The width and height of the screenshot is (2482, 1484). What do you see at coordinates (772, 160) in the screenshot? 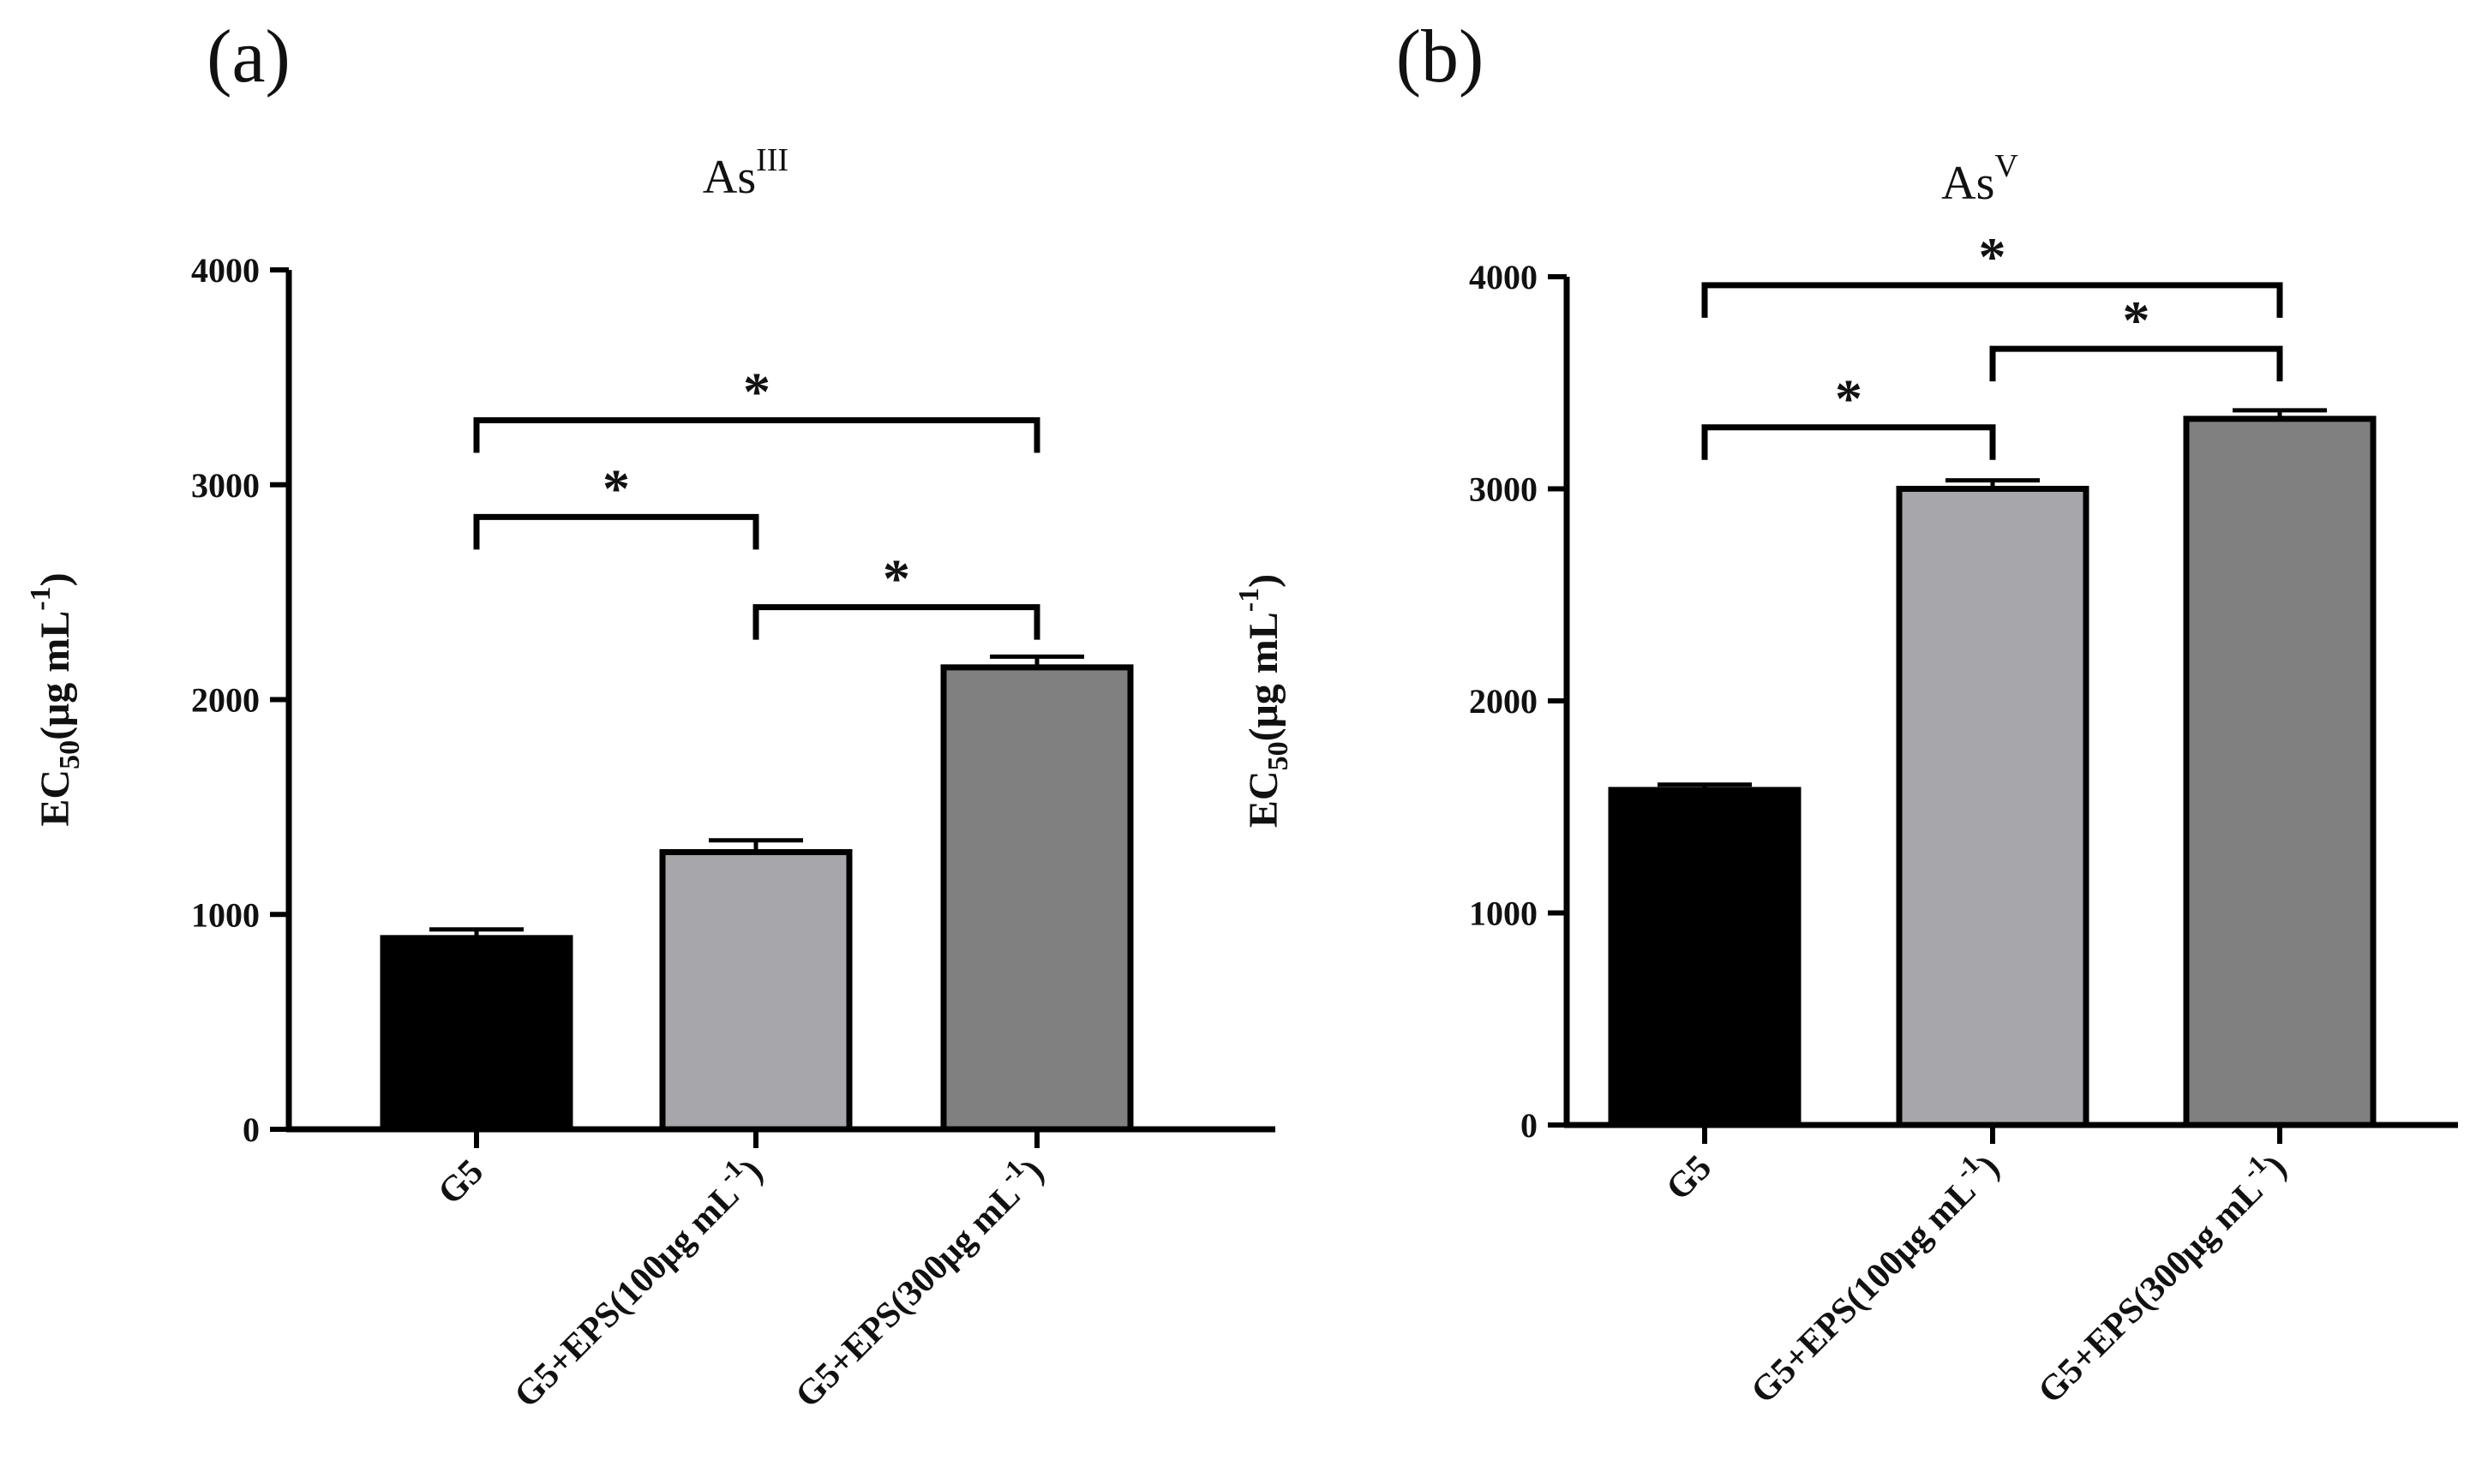
I see `chart-title-sup: III` at bounding box center [772, 160].